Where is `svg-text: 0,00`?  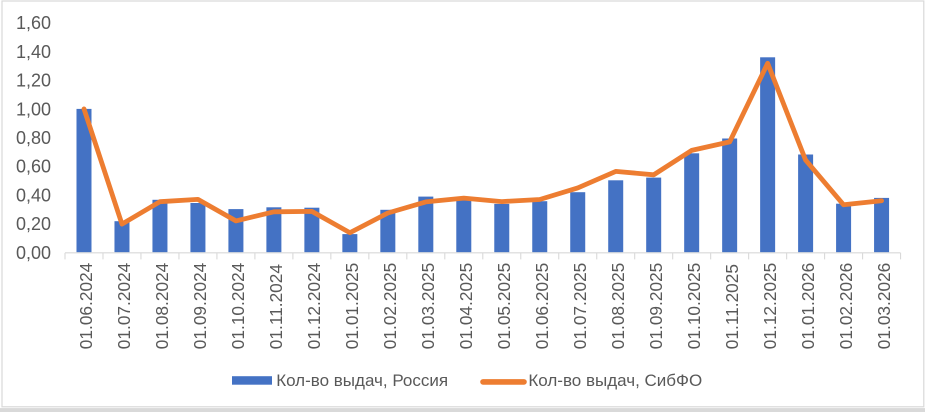
svg-text: 0,00 is located at coordinates (33, 253).